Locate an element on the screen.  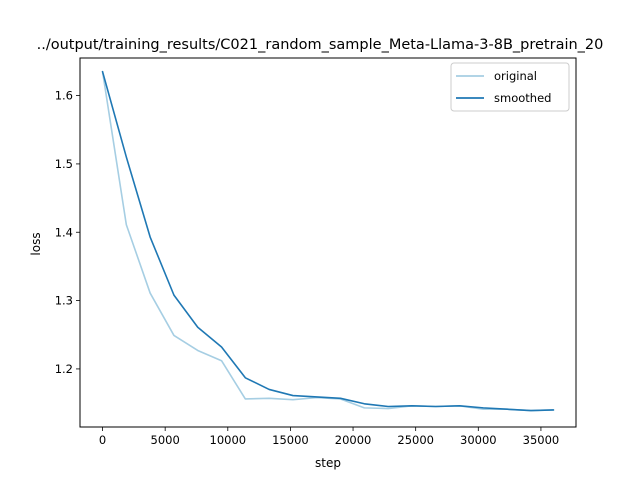
x-tick-label: 0 is located at coordinates (102, 440).